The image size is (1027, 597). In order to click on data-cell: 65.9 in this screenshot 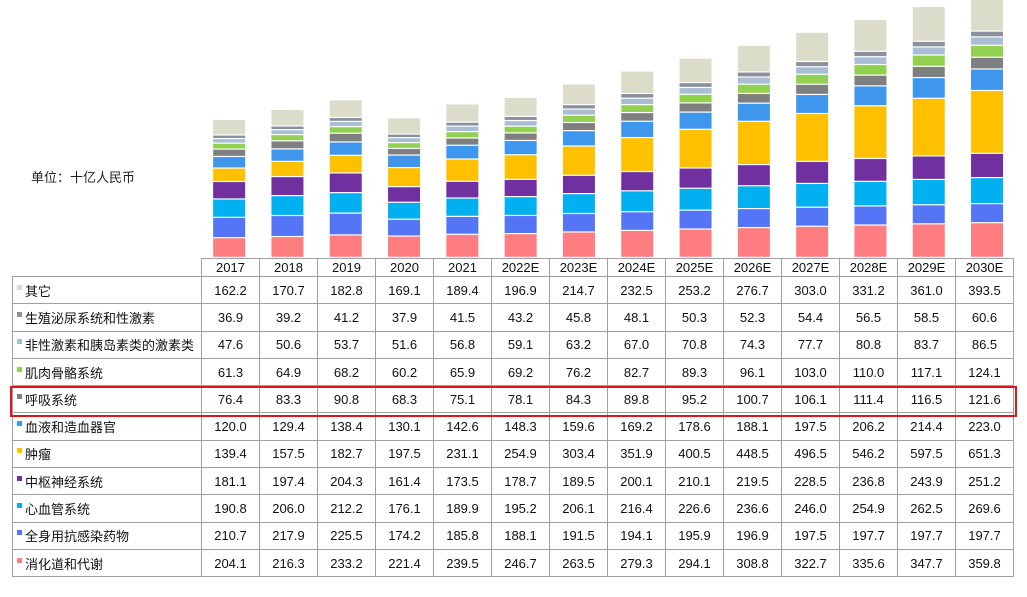, I will do `click(462, 372)`.